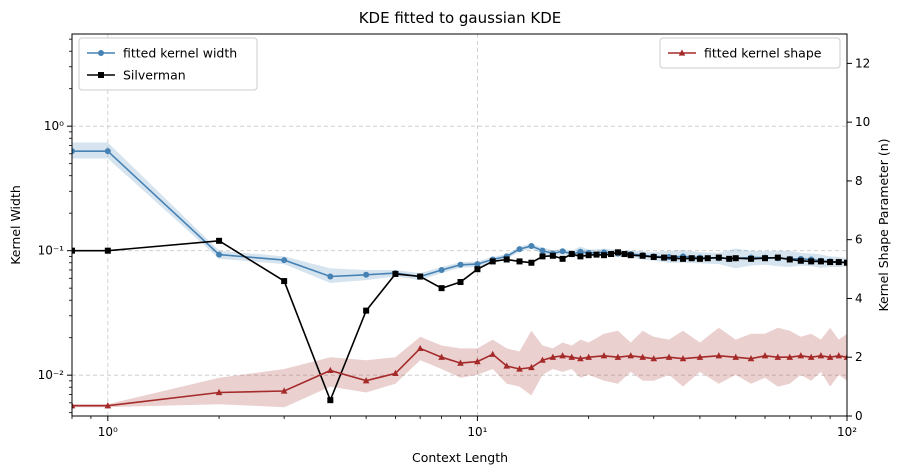  What do you see at coordinates (862, 63) in the screenshot?
I see `y2-tick-label: 12` at bounding box center [862, 63].